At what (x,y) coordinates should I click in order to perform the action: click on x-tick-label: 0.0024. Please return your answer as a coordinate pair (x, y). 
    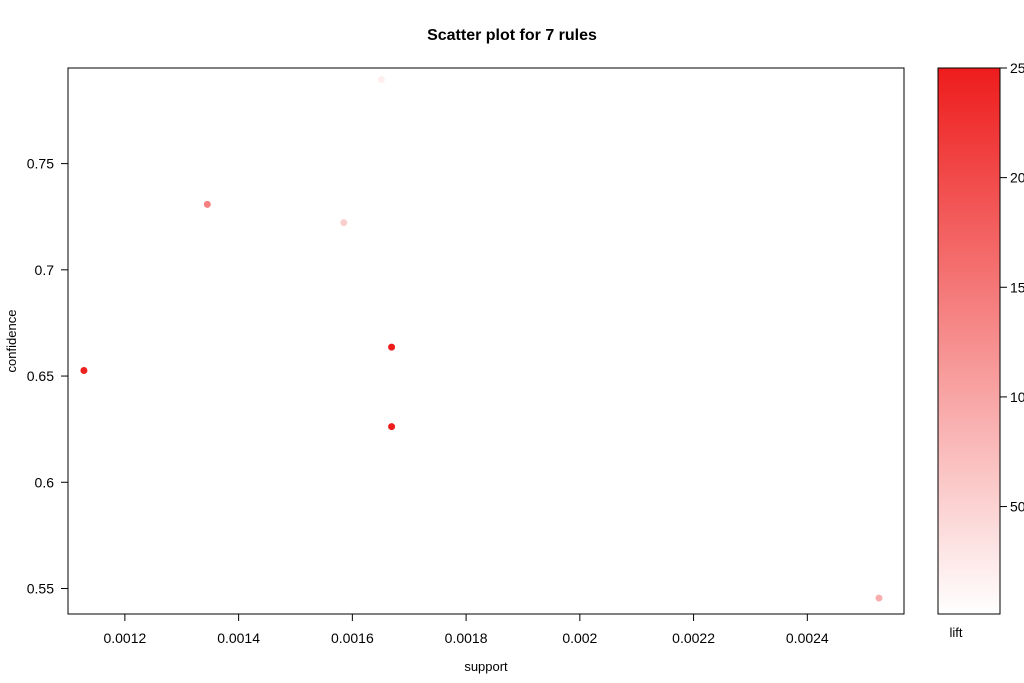
    Looking at the image, I should click on (807, 638).